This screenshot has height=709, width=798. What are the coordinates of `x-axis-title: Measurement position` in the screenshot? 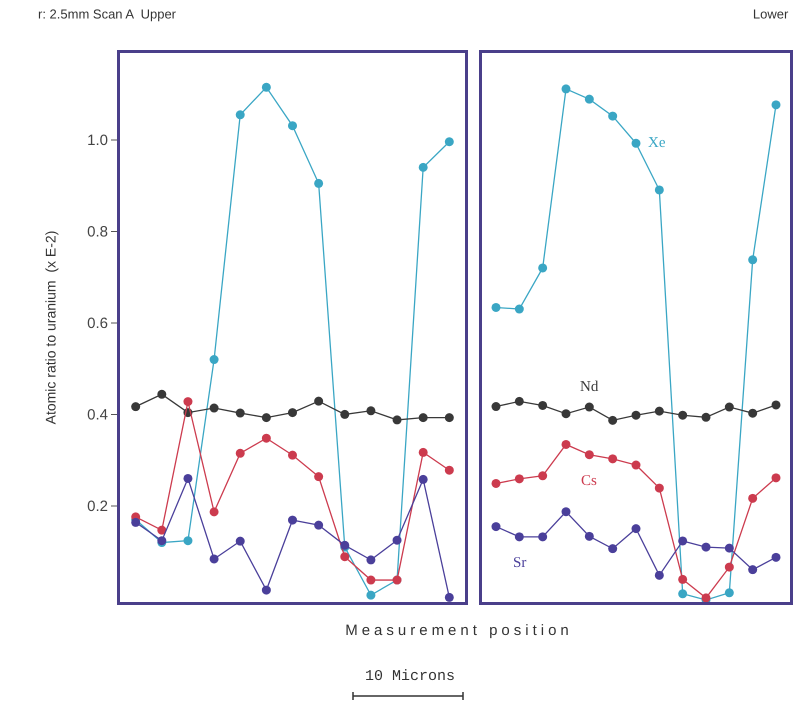 It's located at (459, 630).